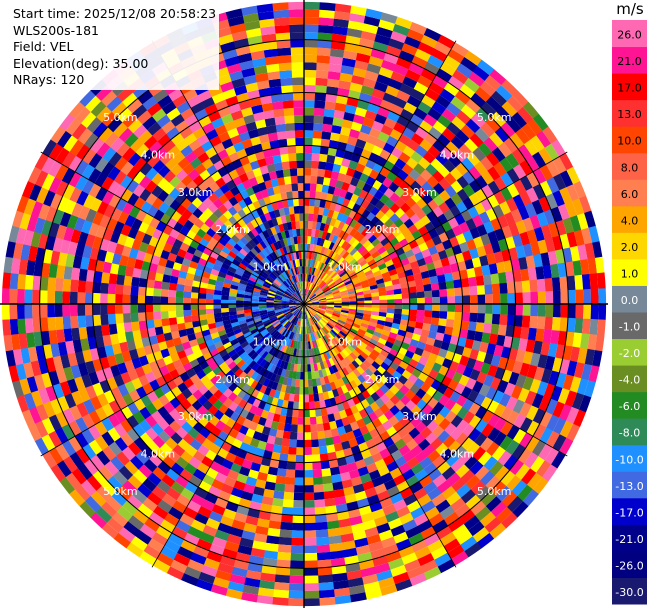 Image resolution: width=650 pixels, height=610 pixels. I want to click on colorbar-tick-label: -1.0, so click(629, 327).